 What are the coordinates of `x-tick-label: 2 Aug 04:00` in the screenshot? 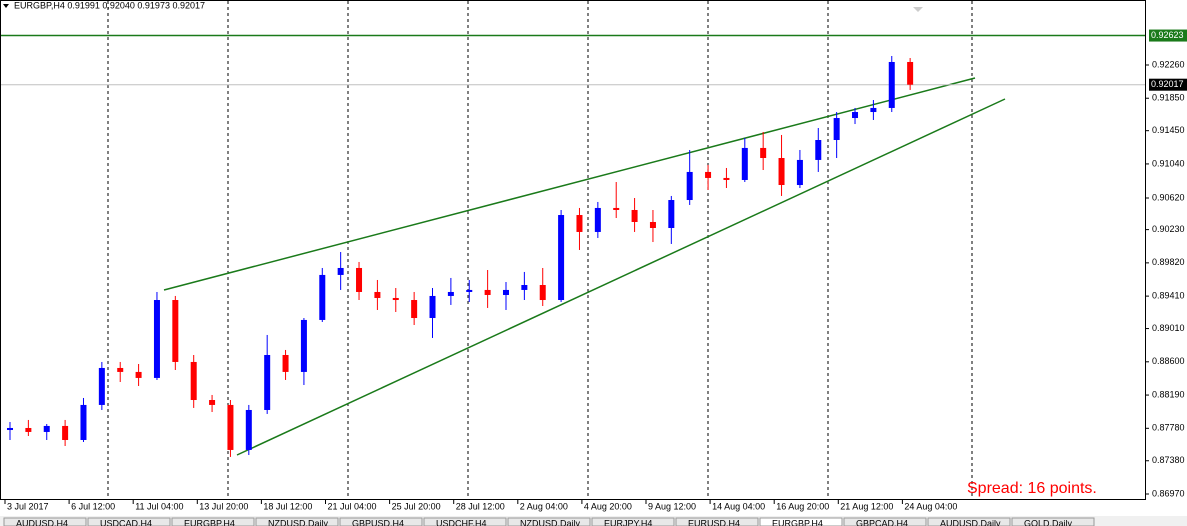 It's located at (544, 506).